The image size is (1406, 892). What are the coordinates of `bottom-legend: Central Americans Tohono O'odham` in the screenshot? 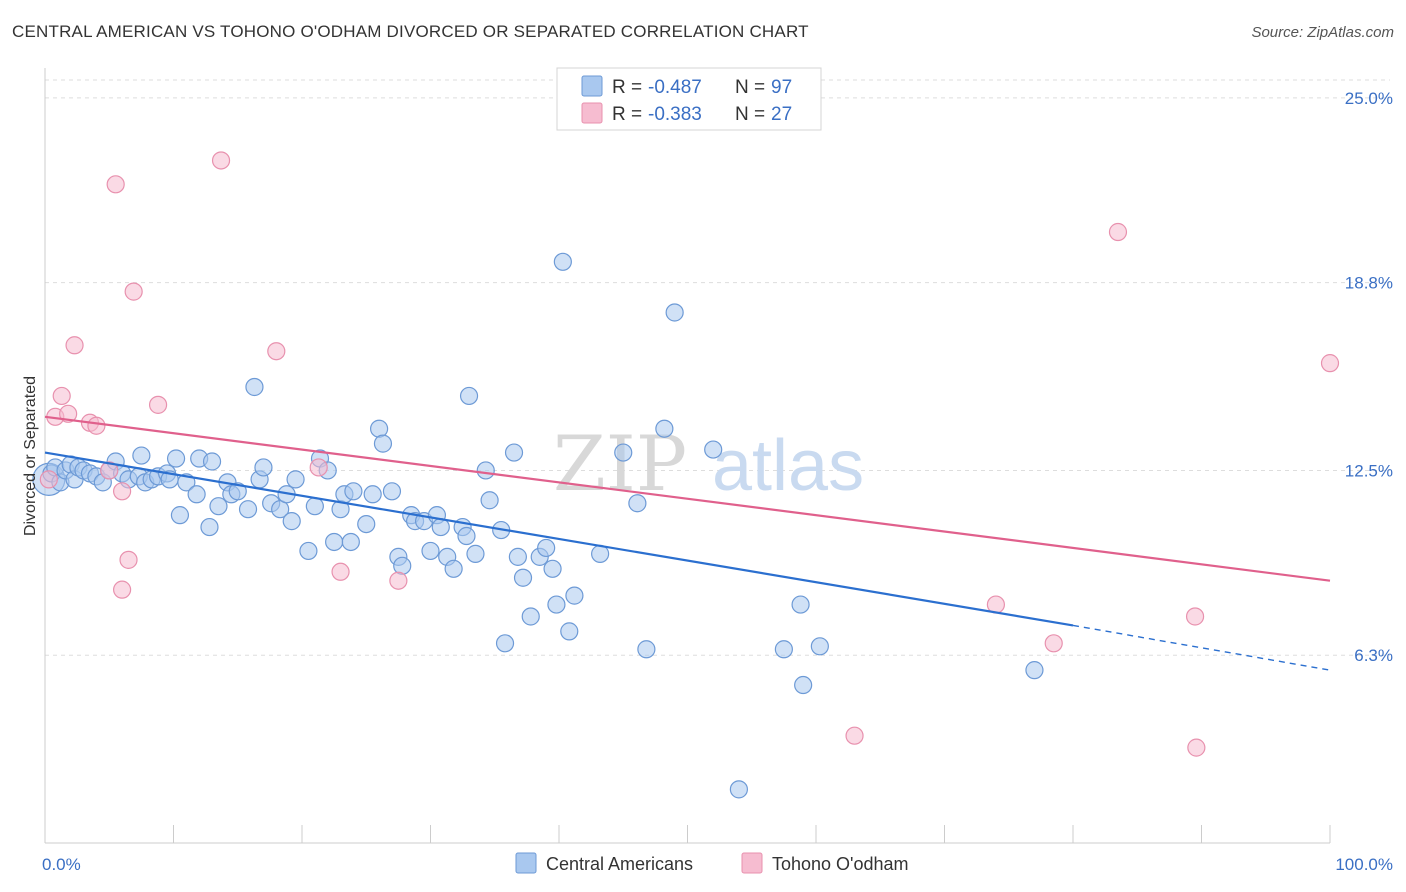 It's located at (712, 863).